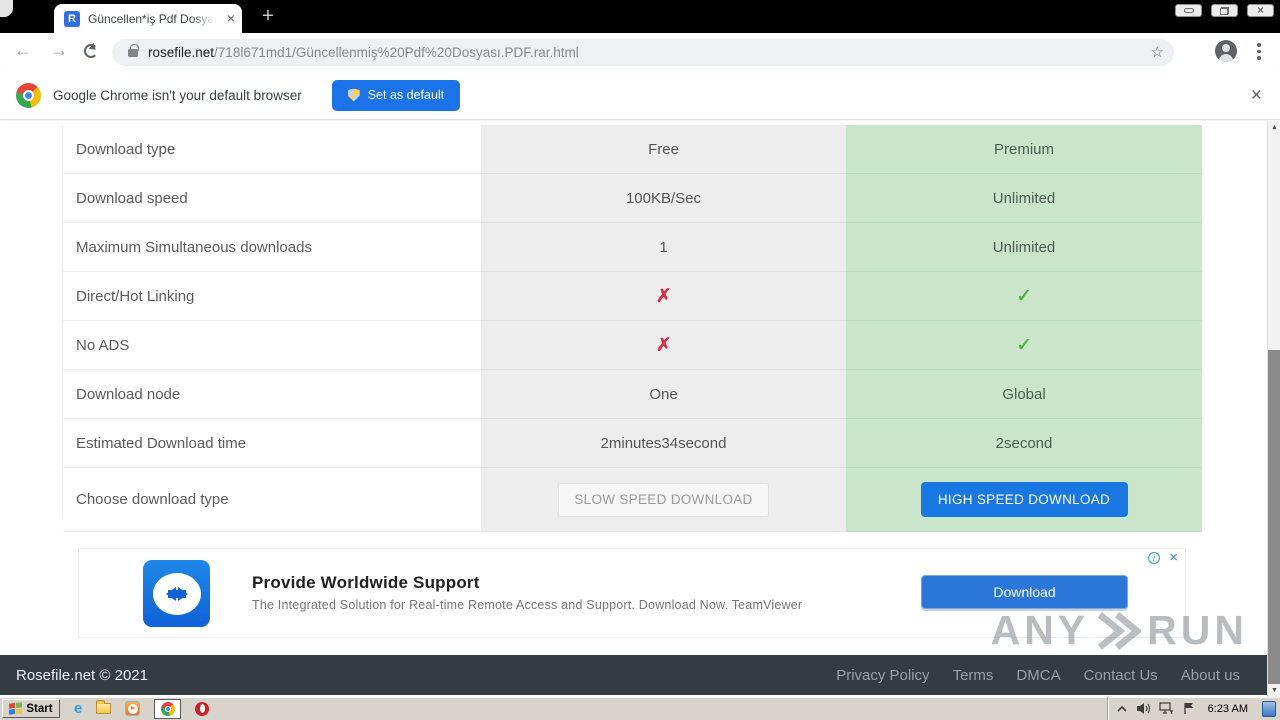 This screenshot has height=720, width=1280. Describe the element at coordinates (202, 708) in the screenshot. I see `opera-icon` at that location.